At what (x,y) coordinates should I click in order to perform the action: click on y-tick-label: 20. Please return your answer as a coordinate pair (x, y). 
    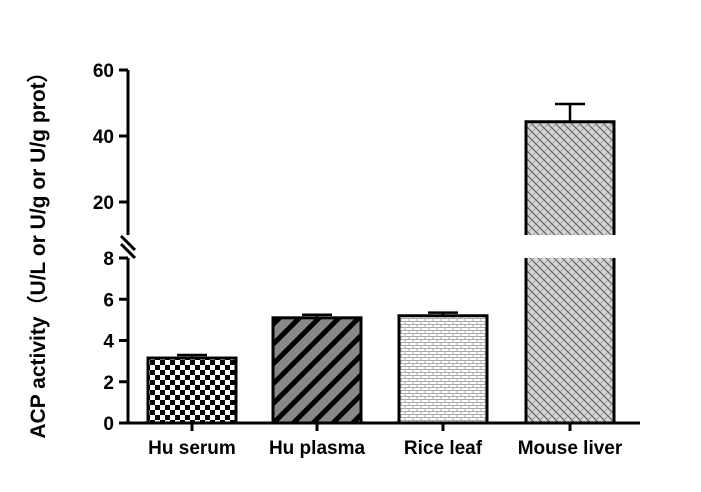
    Looking at the image, I should click on (103, 203).